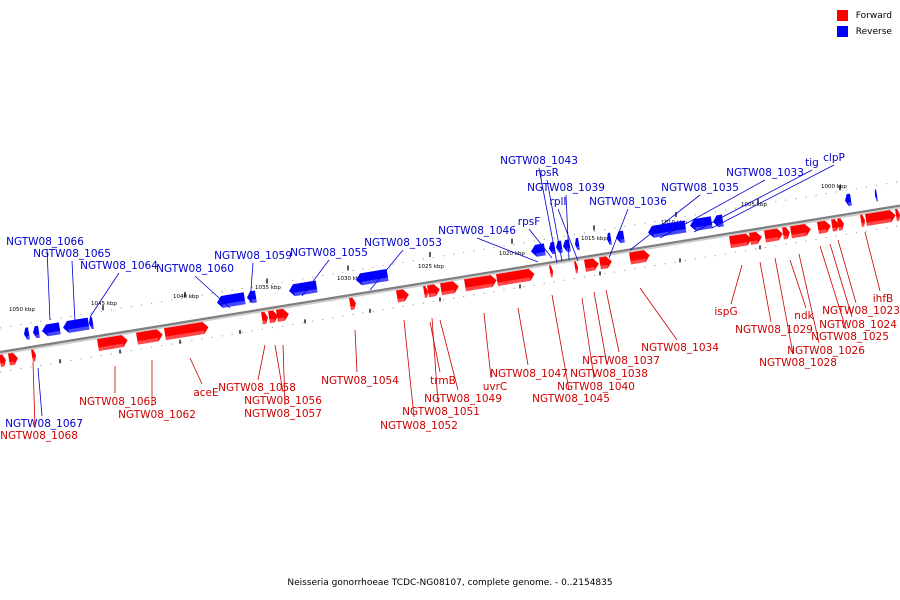  I want to click on gene-label: ispG, so click(725, 312).